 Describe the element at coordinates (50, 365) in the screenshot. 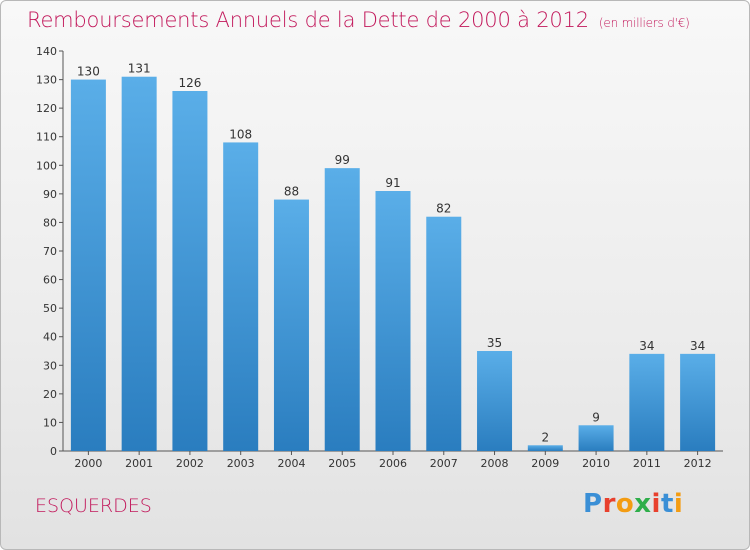

I see `y-tick-label: 30` at that location.